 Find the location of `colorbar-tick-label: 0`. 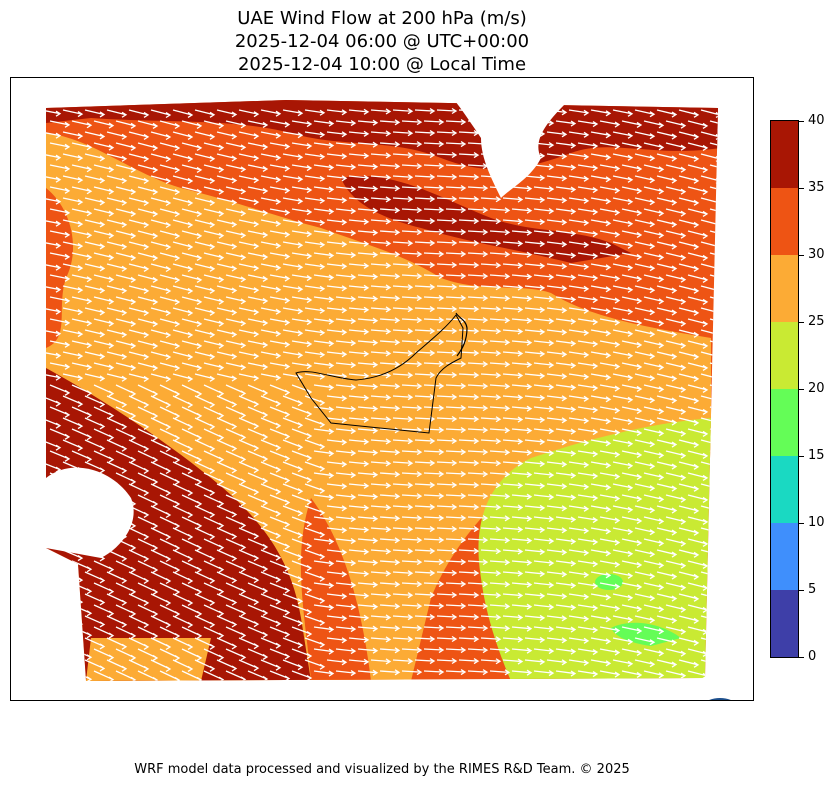

colorbar-tick-label: 0 is located at coordinates (812, 656).